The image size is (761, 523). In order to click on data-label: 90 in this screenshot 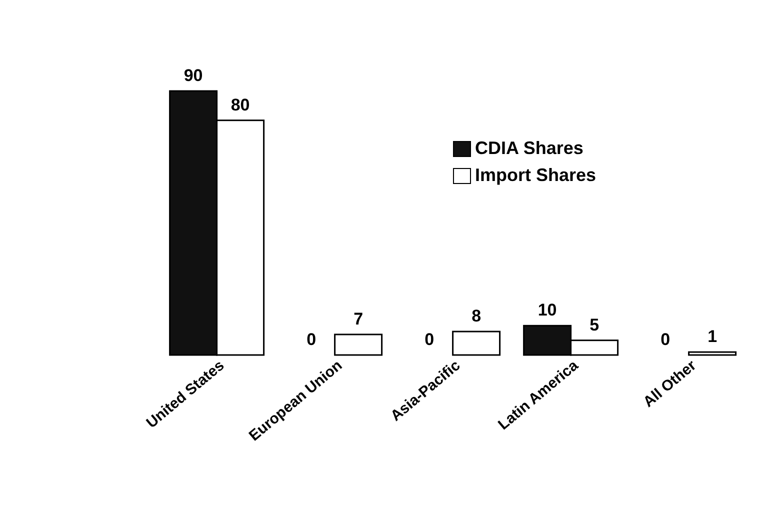, I will do `click(193, 75)`.